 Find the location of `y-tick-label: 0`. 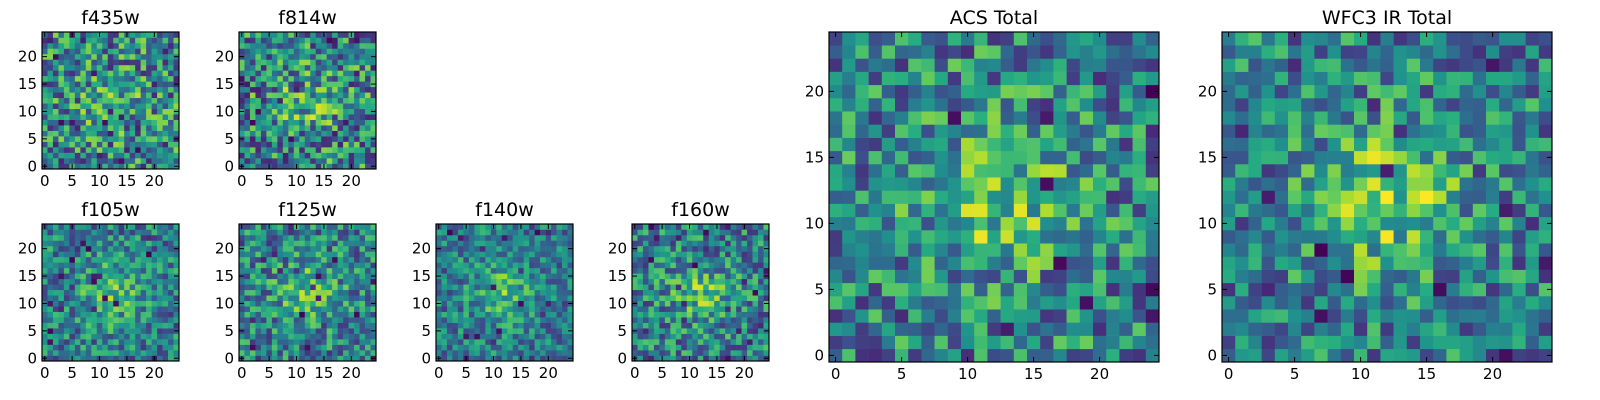

y-tick-label: 0 is located at coordinates (32, 358).